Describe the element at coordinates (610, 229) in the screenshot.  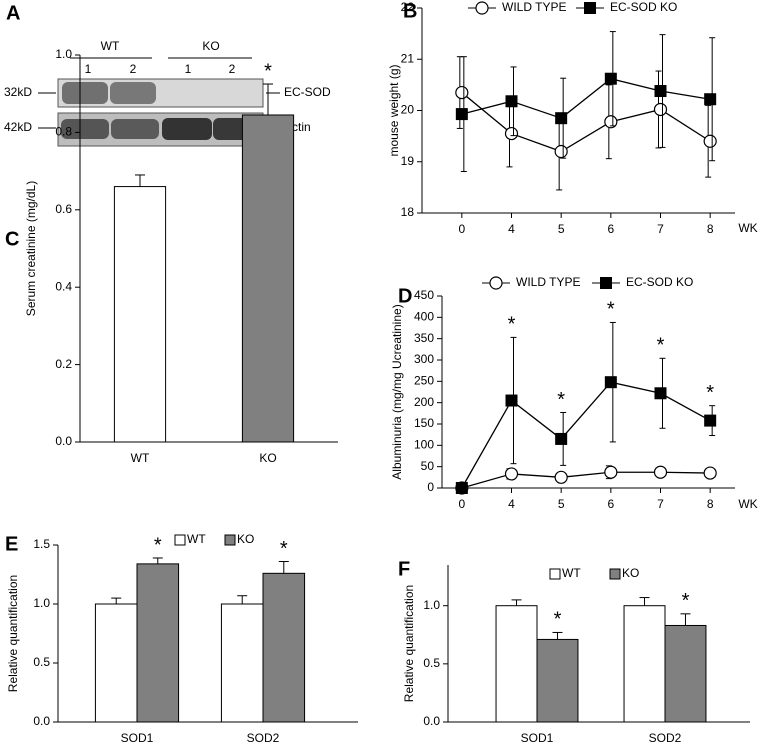
I see `x-tick-label: 6` at that location.